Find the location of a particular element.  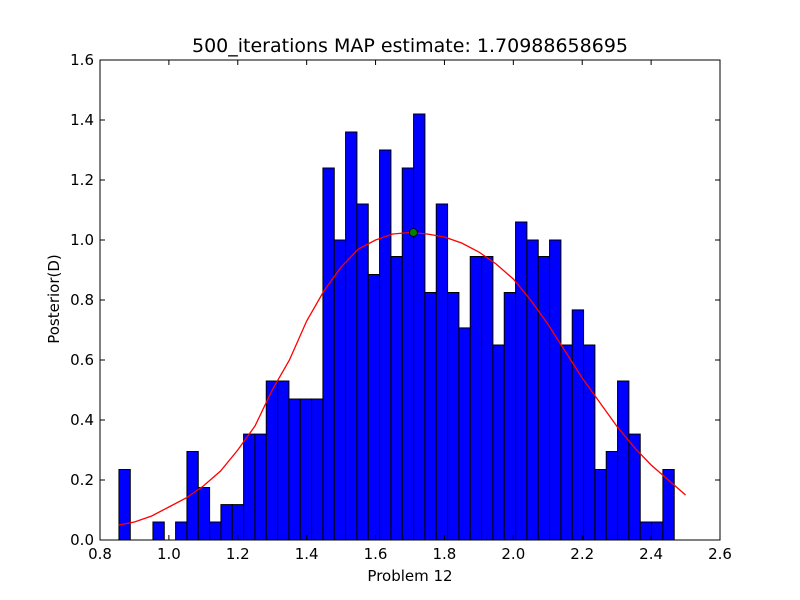

y-axis-label: Posterior(D) is located at coordinates (54, 299).